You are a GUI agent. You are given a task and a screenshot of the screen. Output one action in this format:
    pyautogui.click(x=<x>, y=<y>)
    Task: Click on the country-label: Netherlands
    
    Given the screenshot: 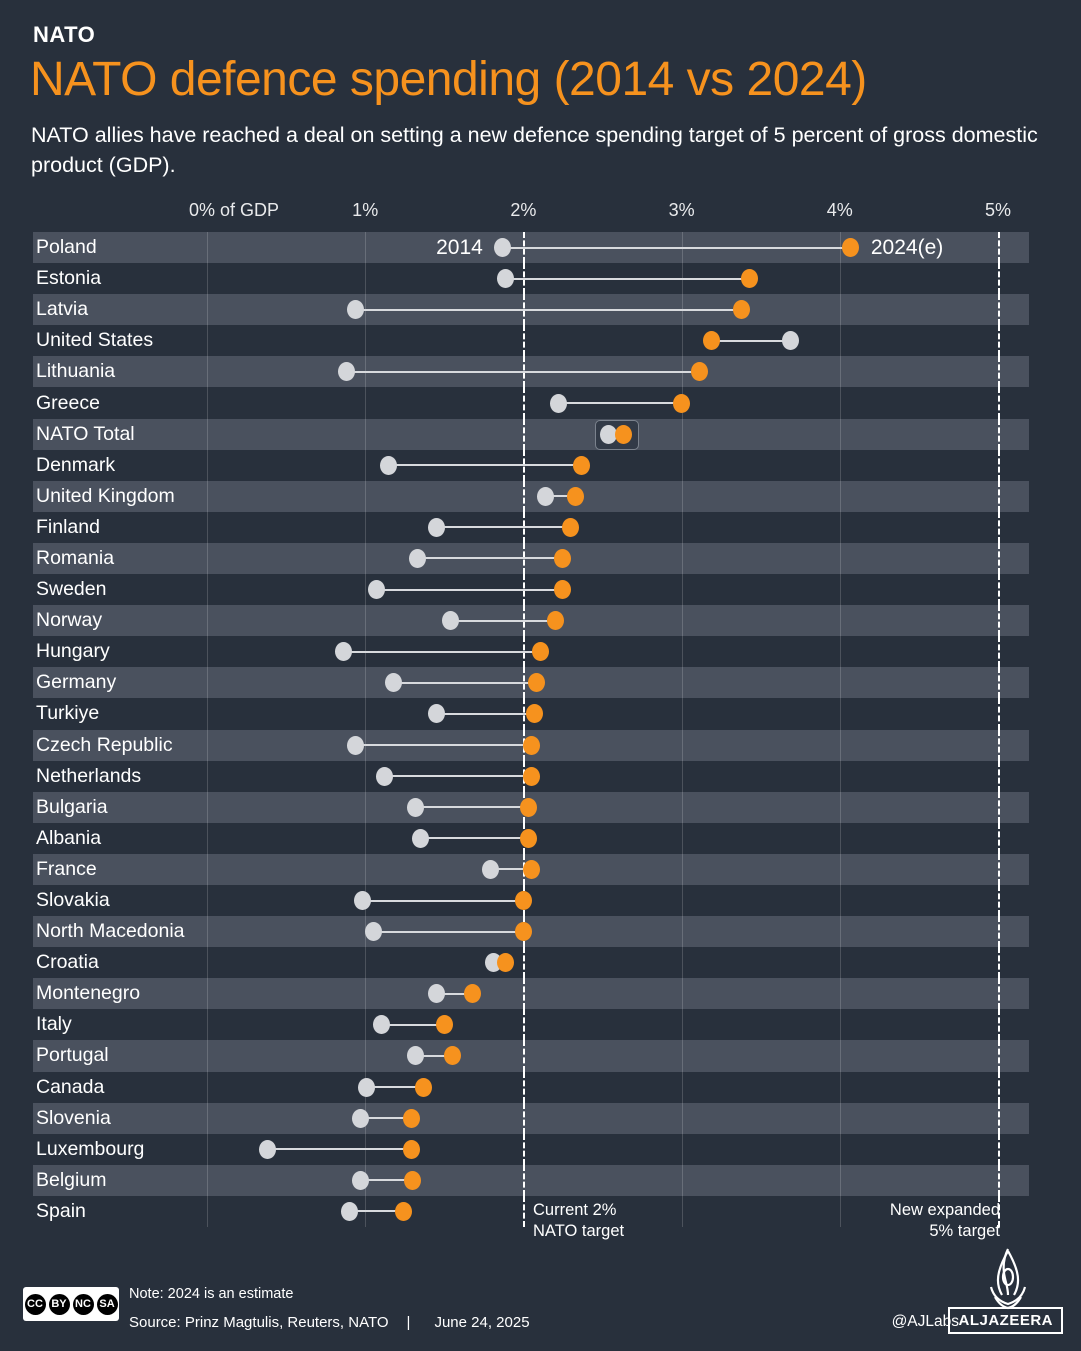 What is the action you would take?
    pyautogui.click(x=89, y=775)
    